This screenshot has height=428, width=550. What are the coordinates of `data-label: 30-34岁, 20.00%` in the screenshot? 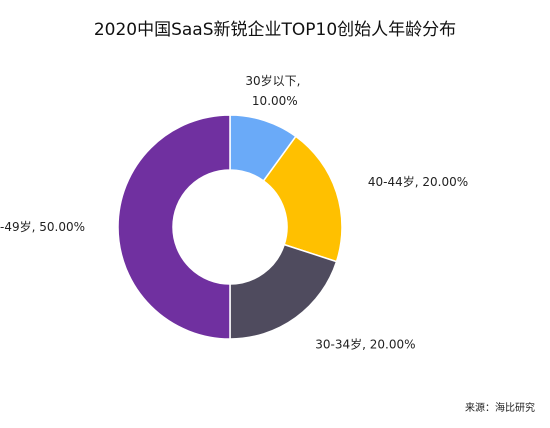 It's located at (365, 343).